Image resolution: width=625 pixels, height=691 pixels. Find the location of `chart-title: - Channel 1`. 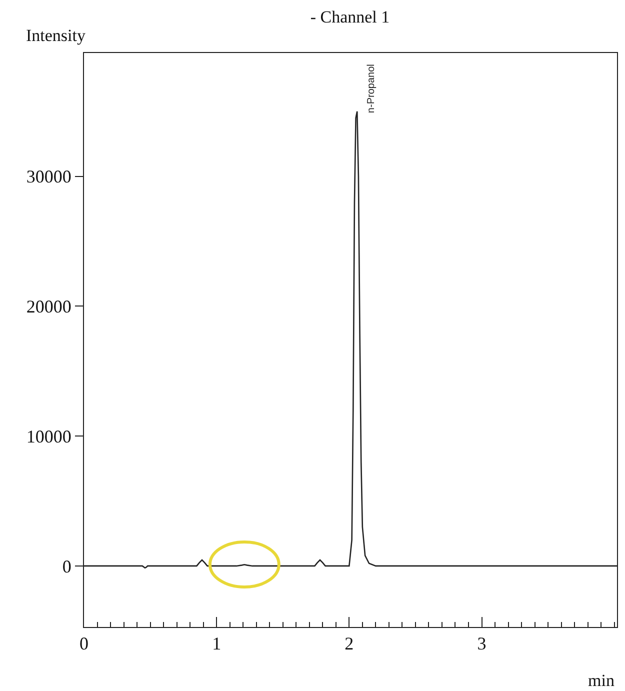

chart-title: - Channel 1 is located at coordinates (350, 16).